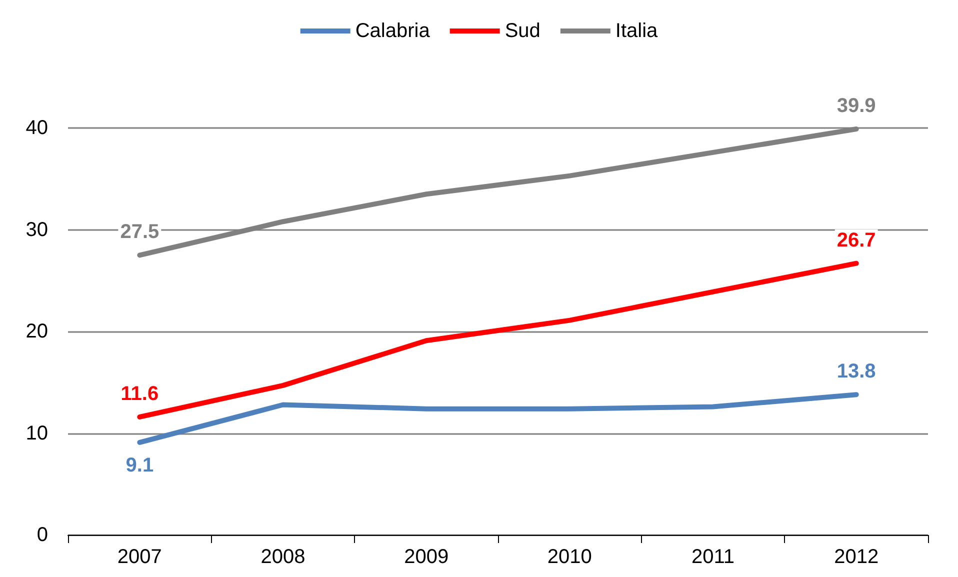 The width and height of the screenshot is (958, 577). I want to click on x-tick-label: 2009, so click(426, 557).